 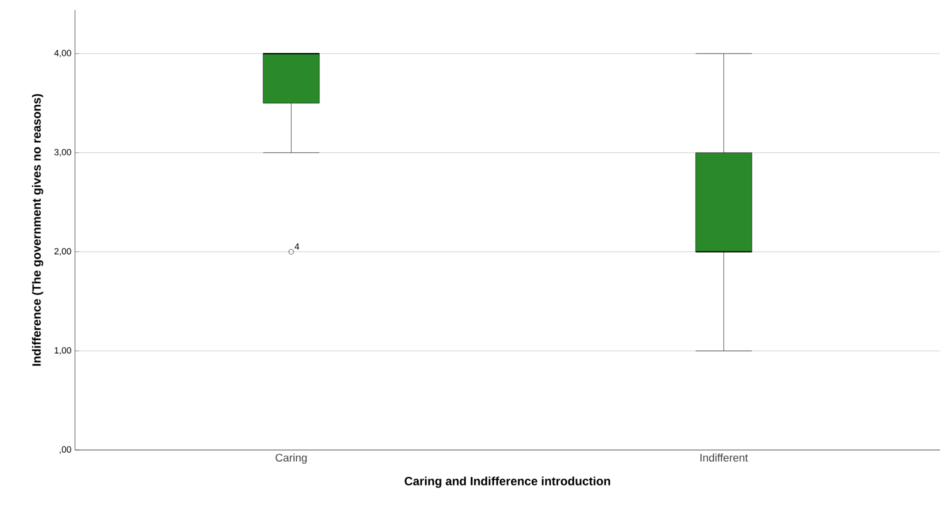 I want to click on y-tick-label: 4,00, so click(x=63, y=54).